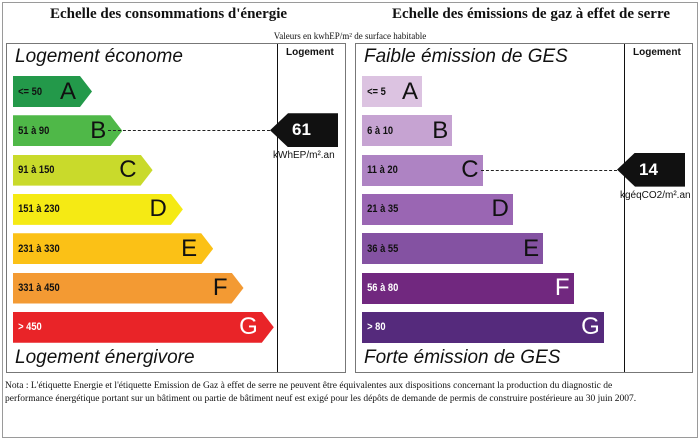 This screenshot has width=700, height=442. I want to click on energy-class-g: > 450 G, so click(143, 327).